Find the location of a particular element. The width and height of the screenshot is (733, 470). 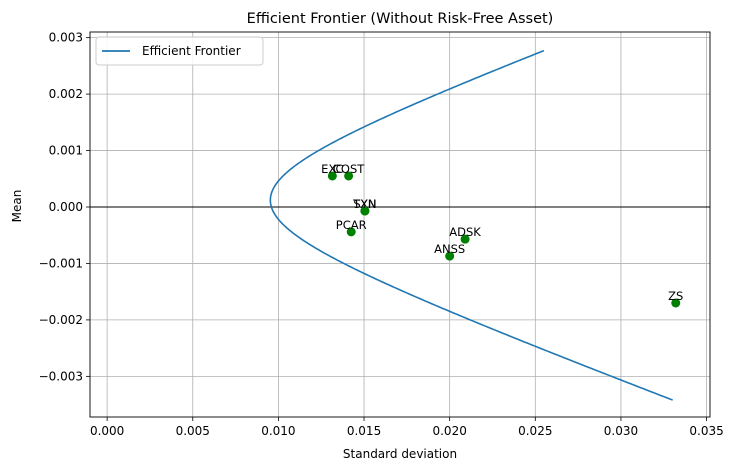

legend: Efficient Frontier is located at coordinates (179, 51).